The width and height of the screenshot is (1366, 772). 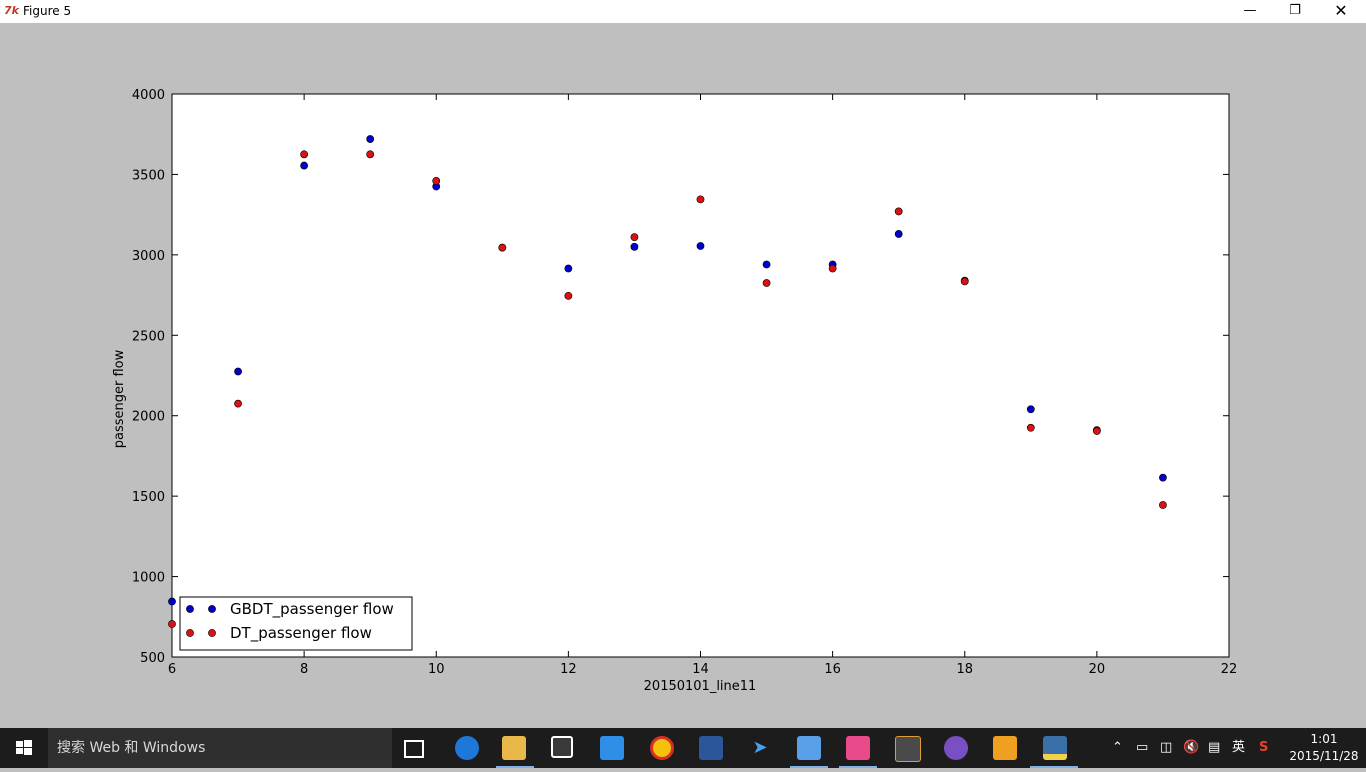 What do you see at coordinates (683, 11) in the screenshot?
I see `title-bar: 7k Figure 5 — ❐ ✕` at bounding box center [683, 11].